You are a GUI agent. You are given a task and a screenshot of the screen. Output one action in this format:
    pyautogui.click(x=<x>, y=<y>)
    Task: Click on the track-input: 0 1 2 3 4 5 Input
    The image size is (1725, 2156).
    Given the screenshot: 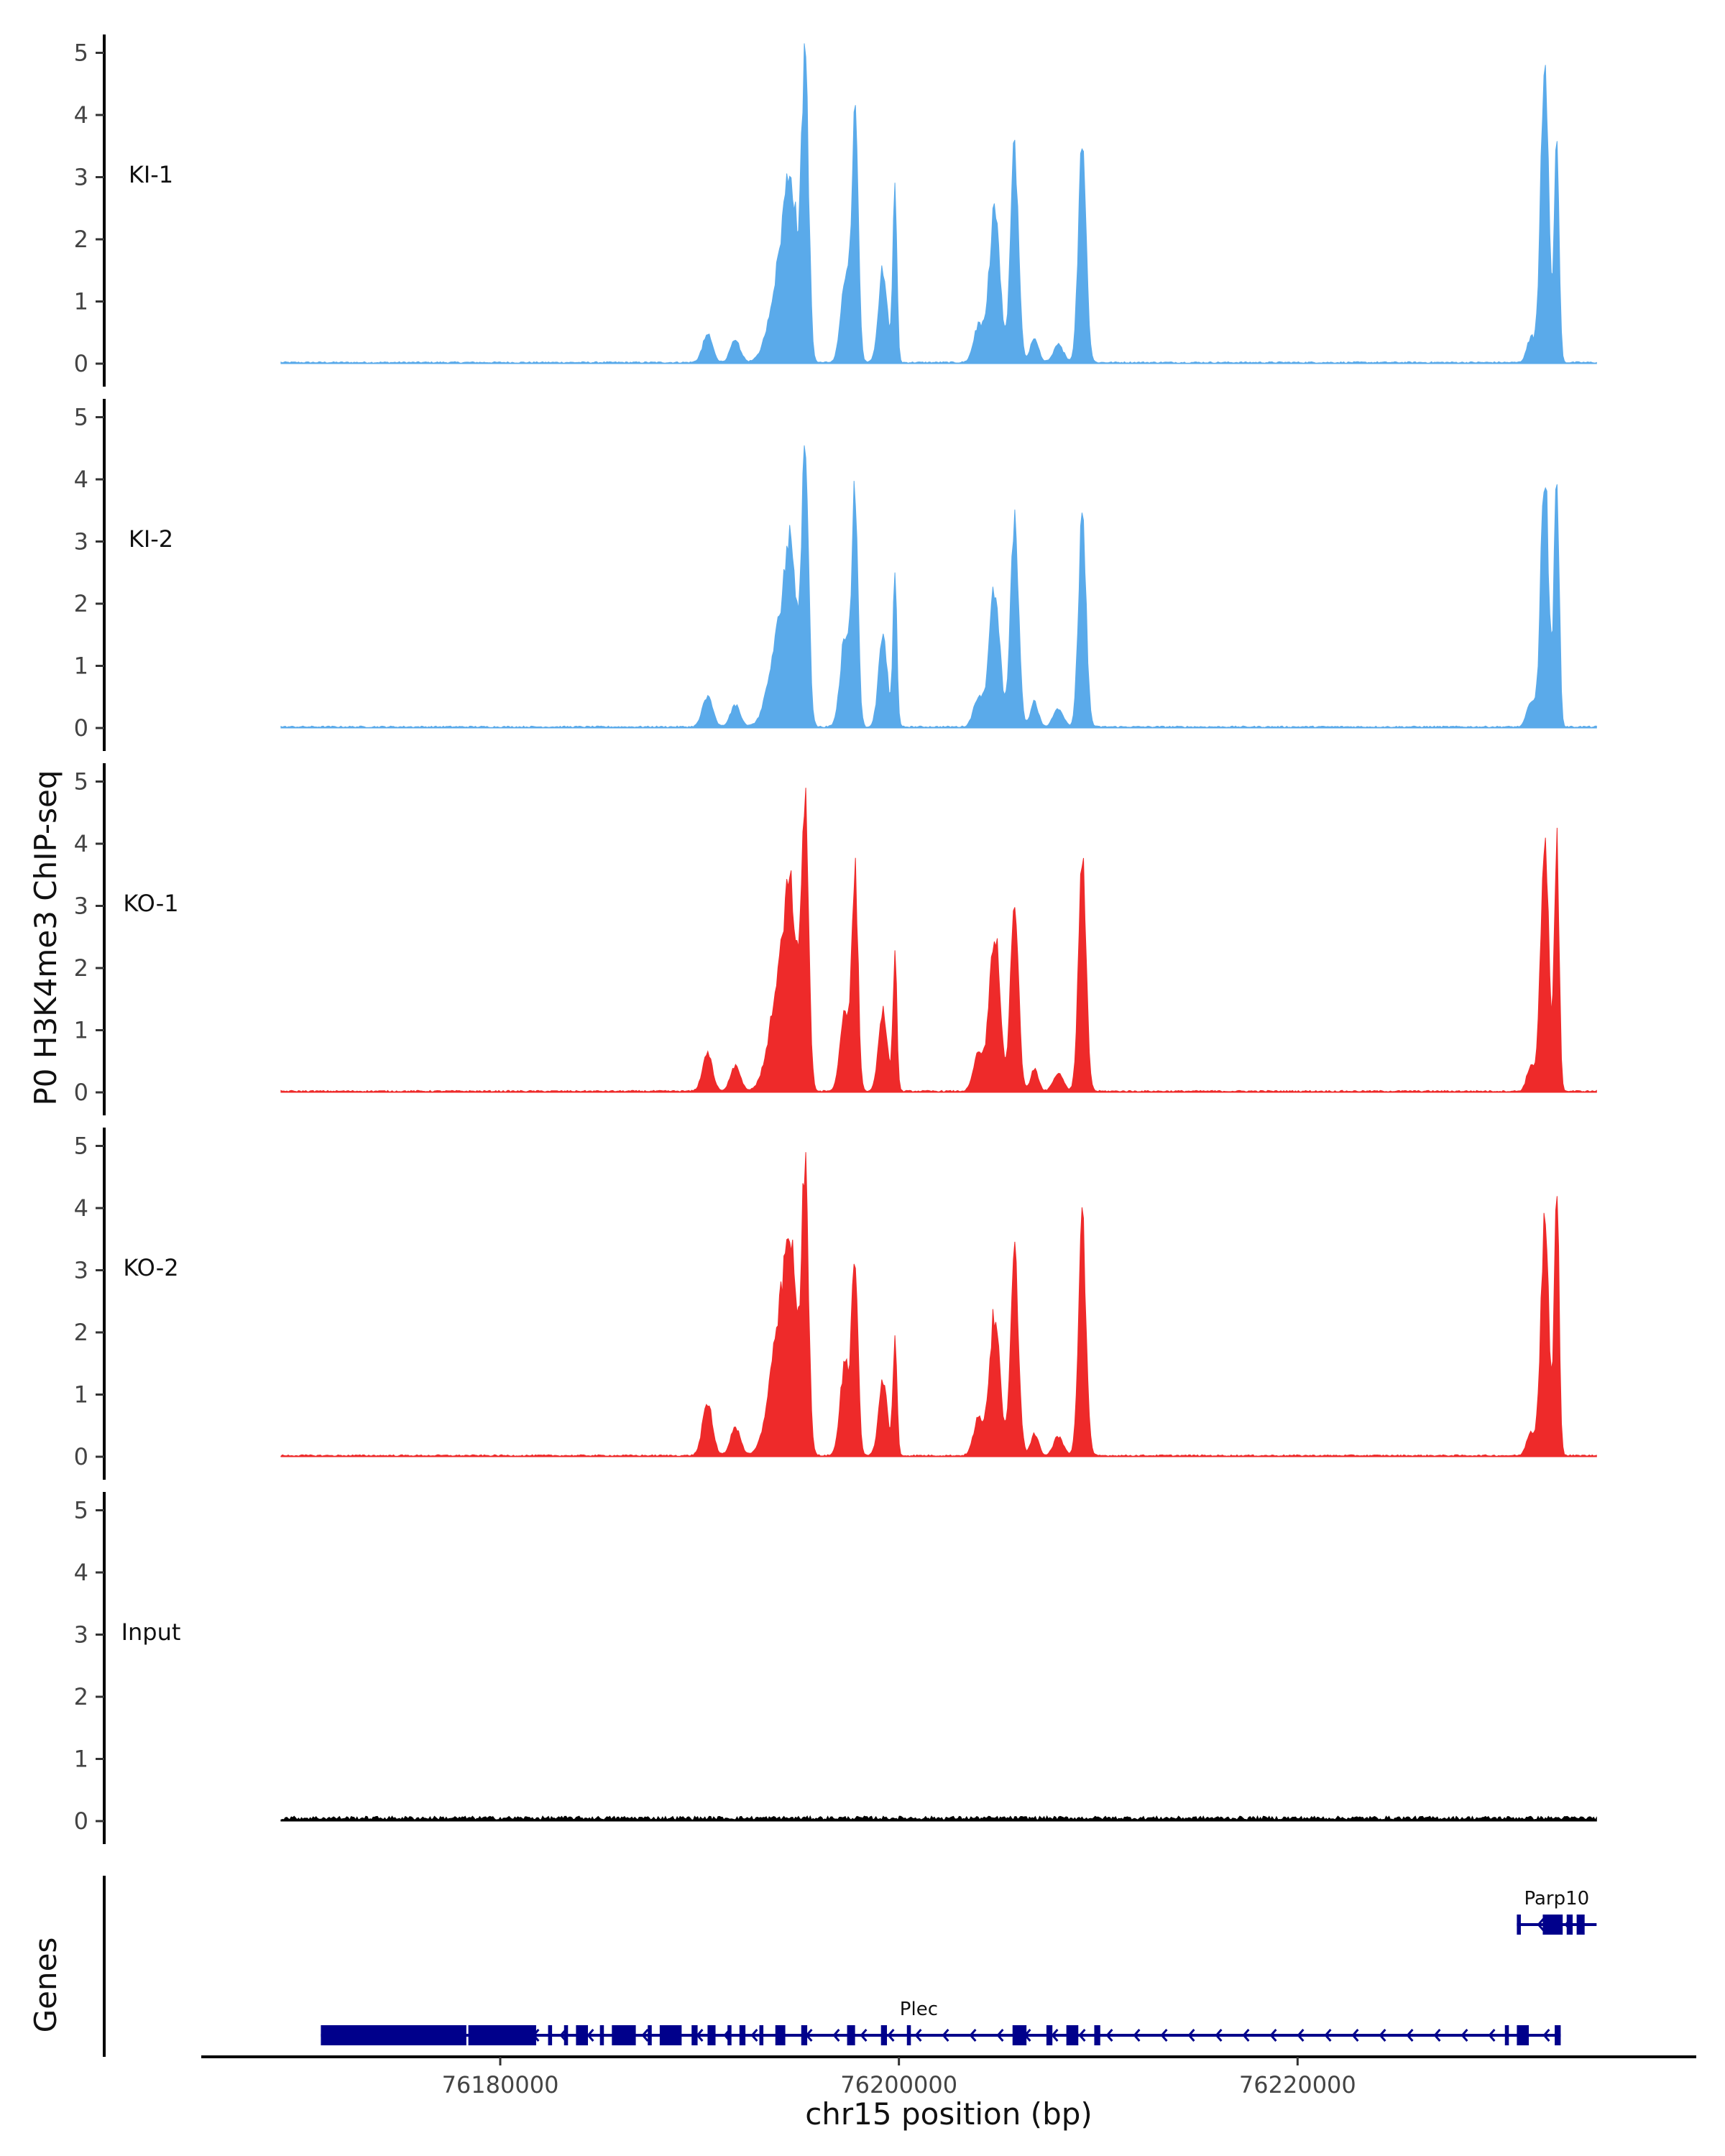 What is the action you would take?
    pyautogui.click(x=835, y=1668)
    